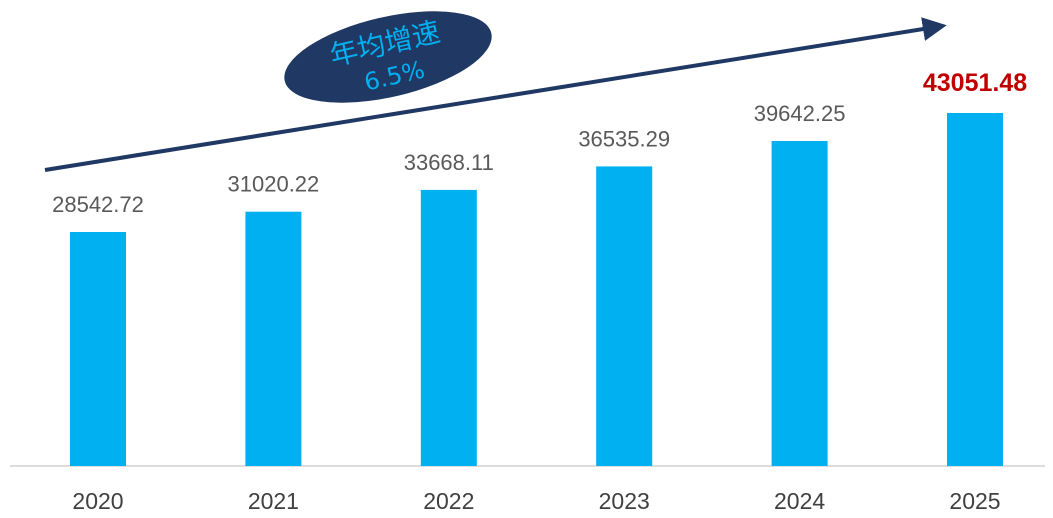 The width and height of the screenshot is (1053, 518). What do you see at coordinates (624, 501) in the screenshot?
I see `x-tick-2023: 2023` at bounding box center [624, 501].